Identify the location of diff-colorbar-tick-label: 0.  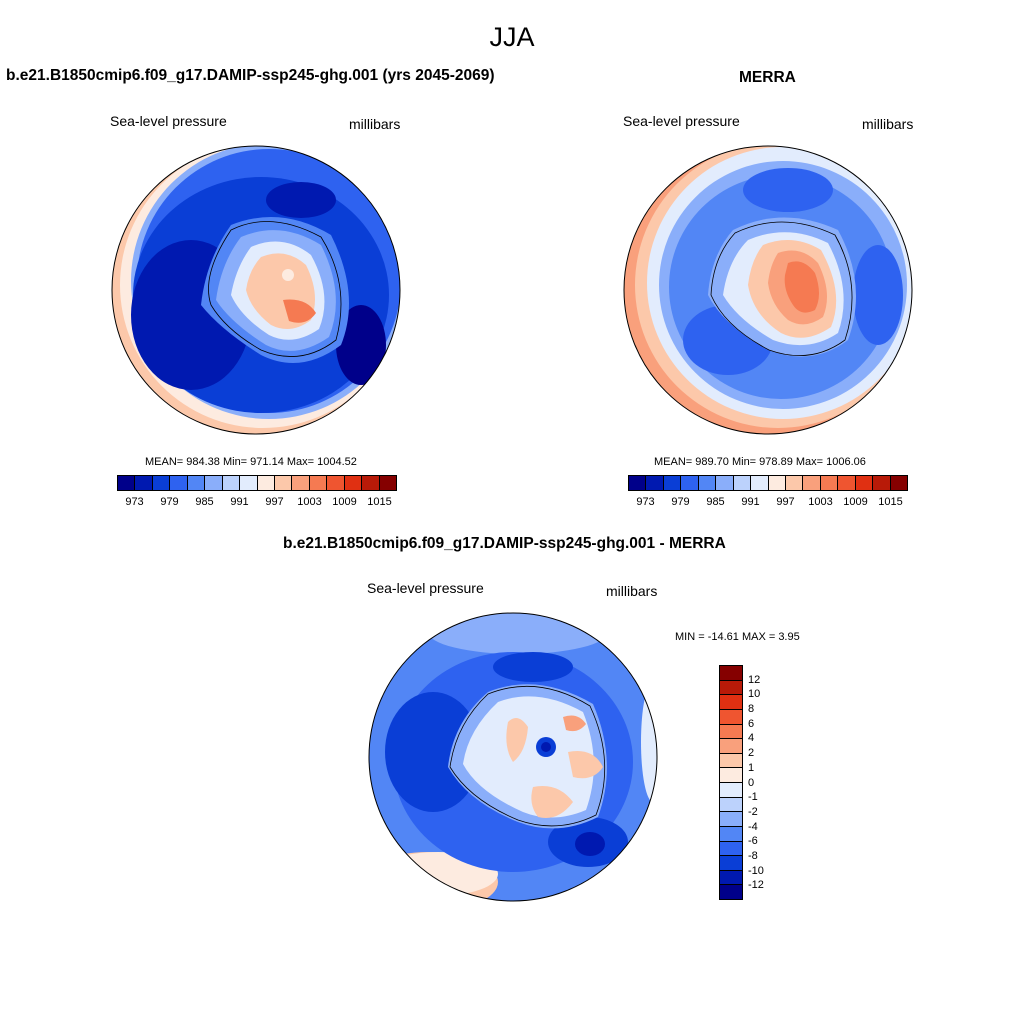
(751, 782).